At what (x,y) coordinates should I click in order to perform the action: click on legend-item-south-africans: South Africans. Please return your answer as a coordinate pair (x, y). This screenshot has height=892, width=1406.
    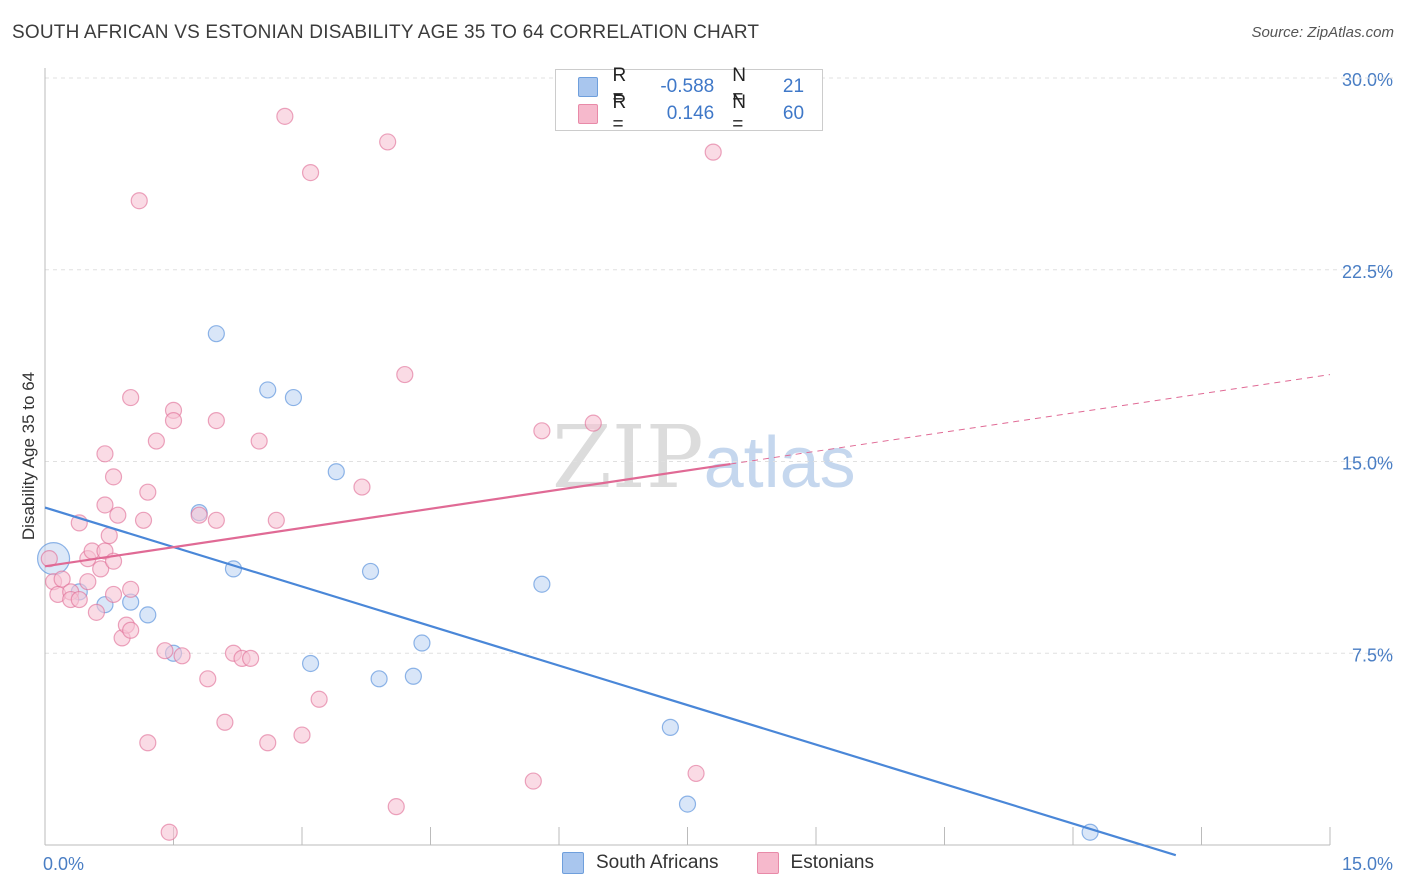
    Looking at the image, I should click on (640, 863).